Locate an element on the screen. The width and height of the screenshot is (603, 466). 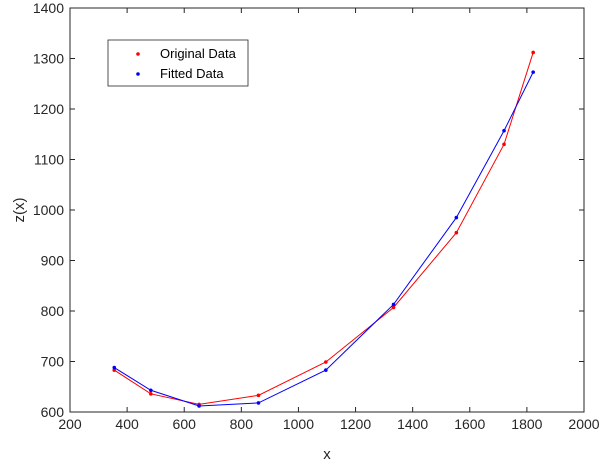
x-tick-label: 200 is located at coordinates (70, 424).